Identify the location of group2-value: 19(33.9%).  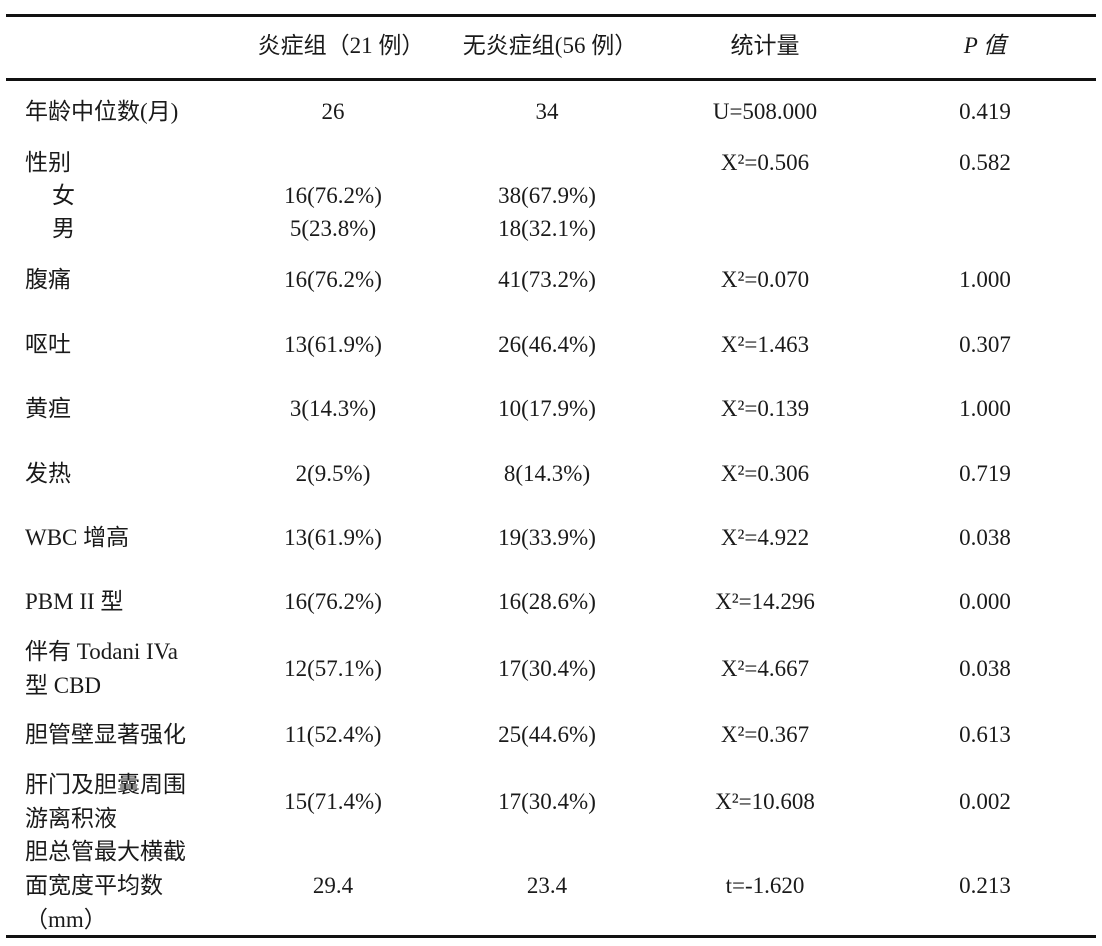
(547, 537).